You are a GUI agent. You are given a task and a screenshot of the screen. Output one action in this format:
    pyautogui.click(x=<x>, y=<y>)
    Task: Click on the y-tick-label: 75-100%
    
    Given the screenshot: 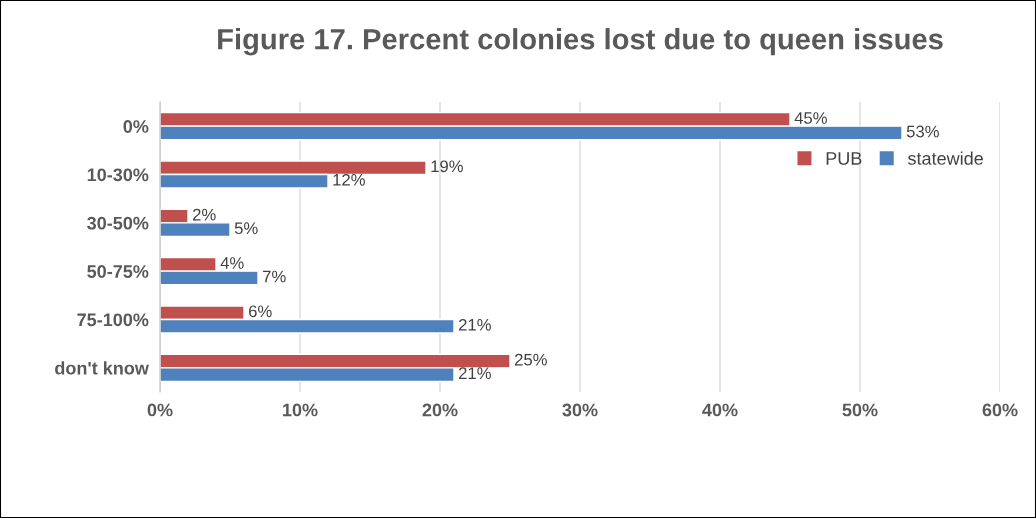 What is the action you would take?
    pyautogui.click(x=113, y=320)
    